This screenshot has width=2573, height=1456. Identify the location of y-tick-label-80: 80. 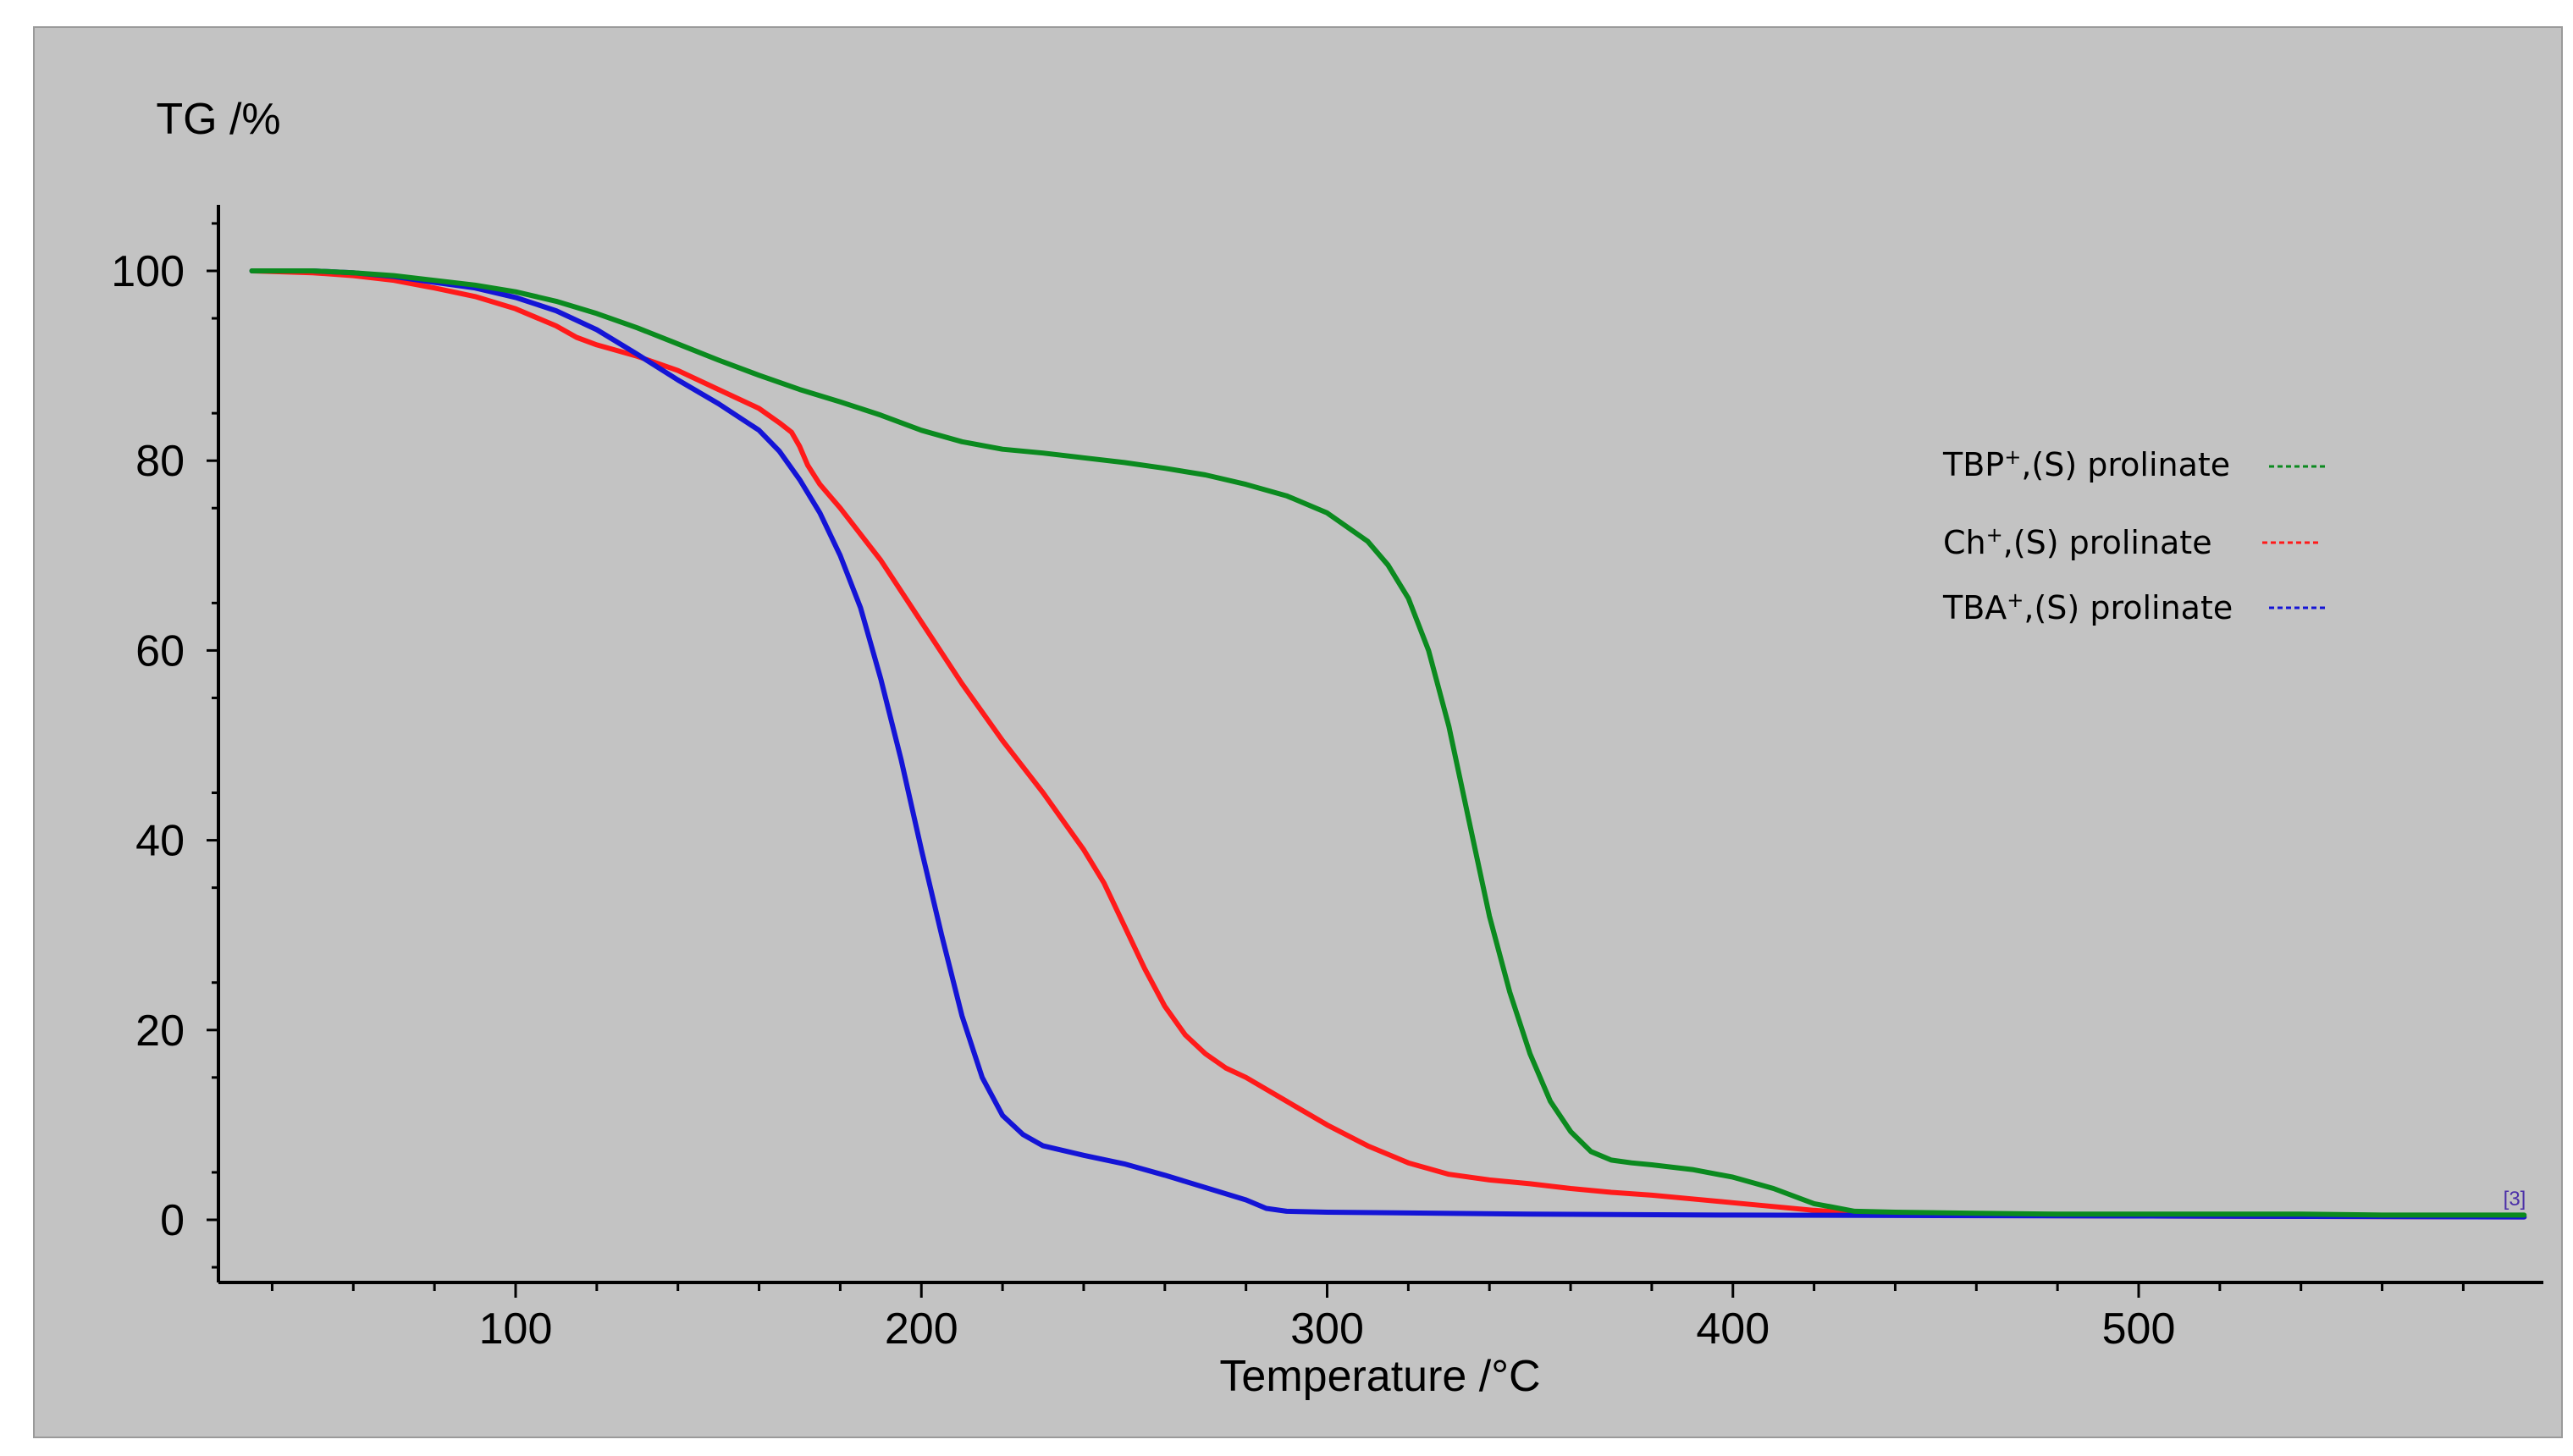
(160, 461).